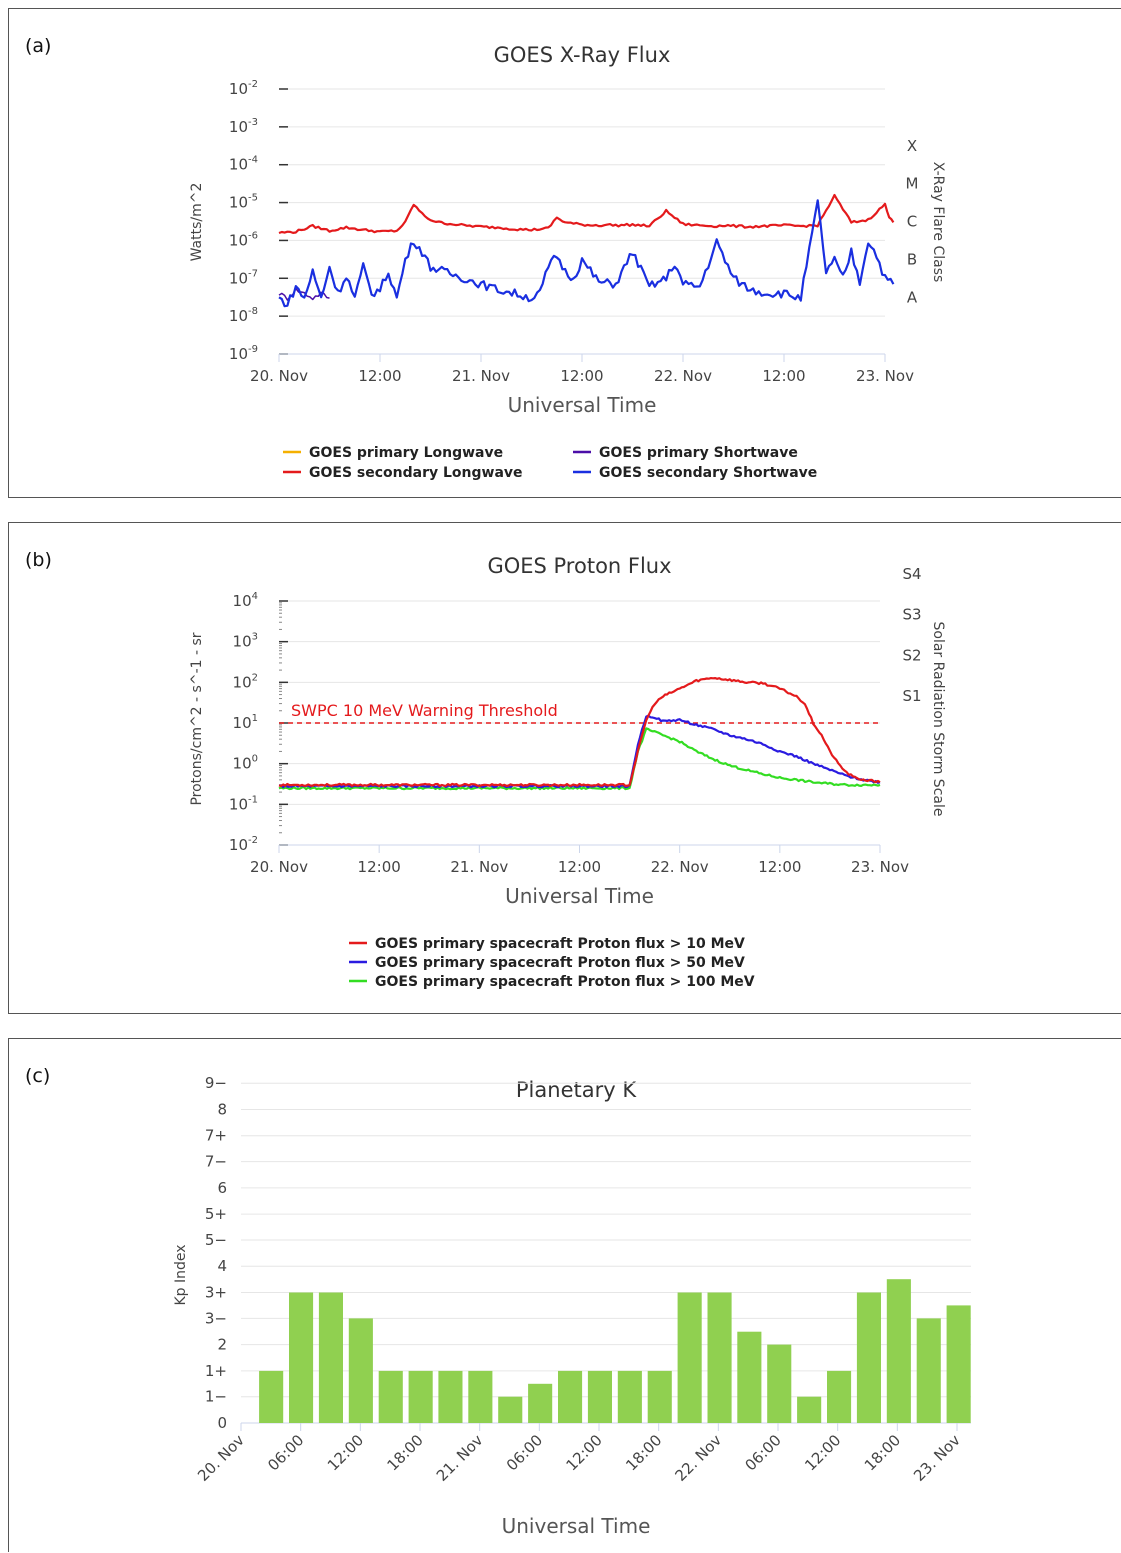 The width and height of the screenshot is (1121, 1553). What do you see at coordinates (222, 1188) in the screenshot?
I see `y-tick-label: 6` at bounding box center [222, 1188].